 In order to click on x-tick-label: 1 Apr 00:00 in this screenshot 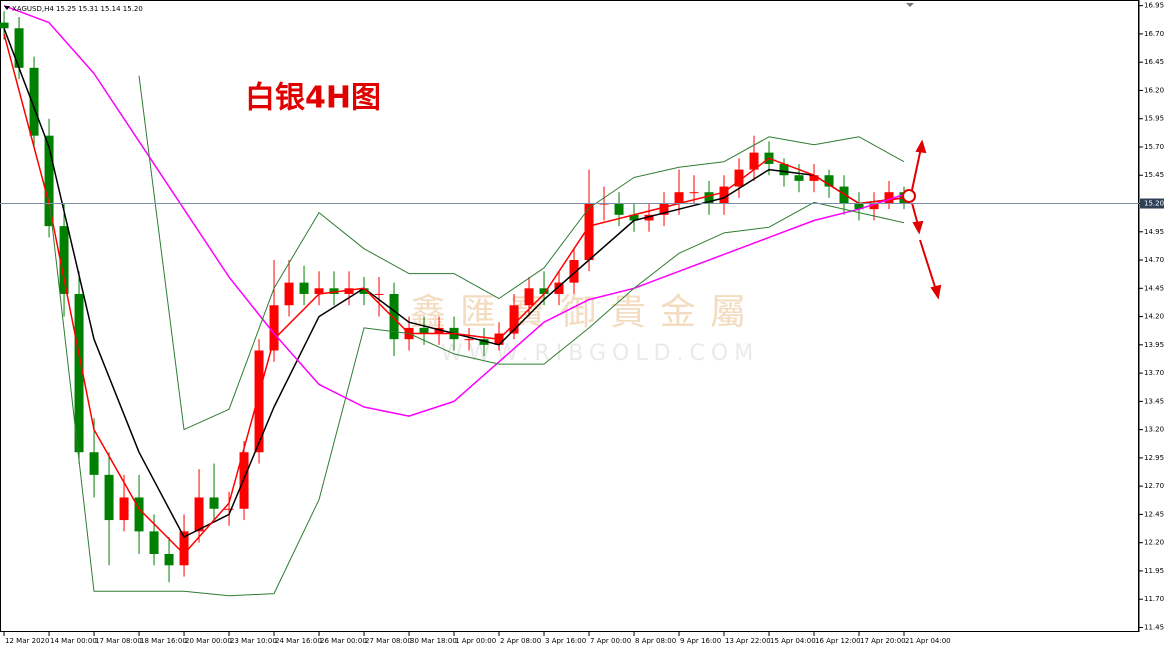, I will do `click(475, 641)`.